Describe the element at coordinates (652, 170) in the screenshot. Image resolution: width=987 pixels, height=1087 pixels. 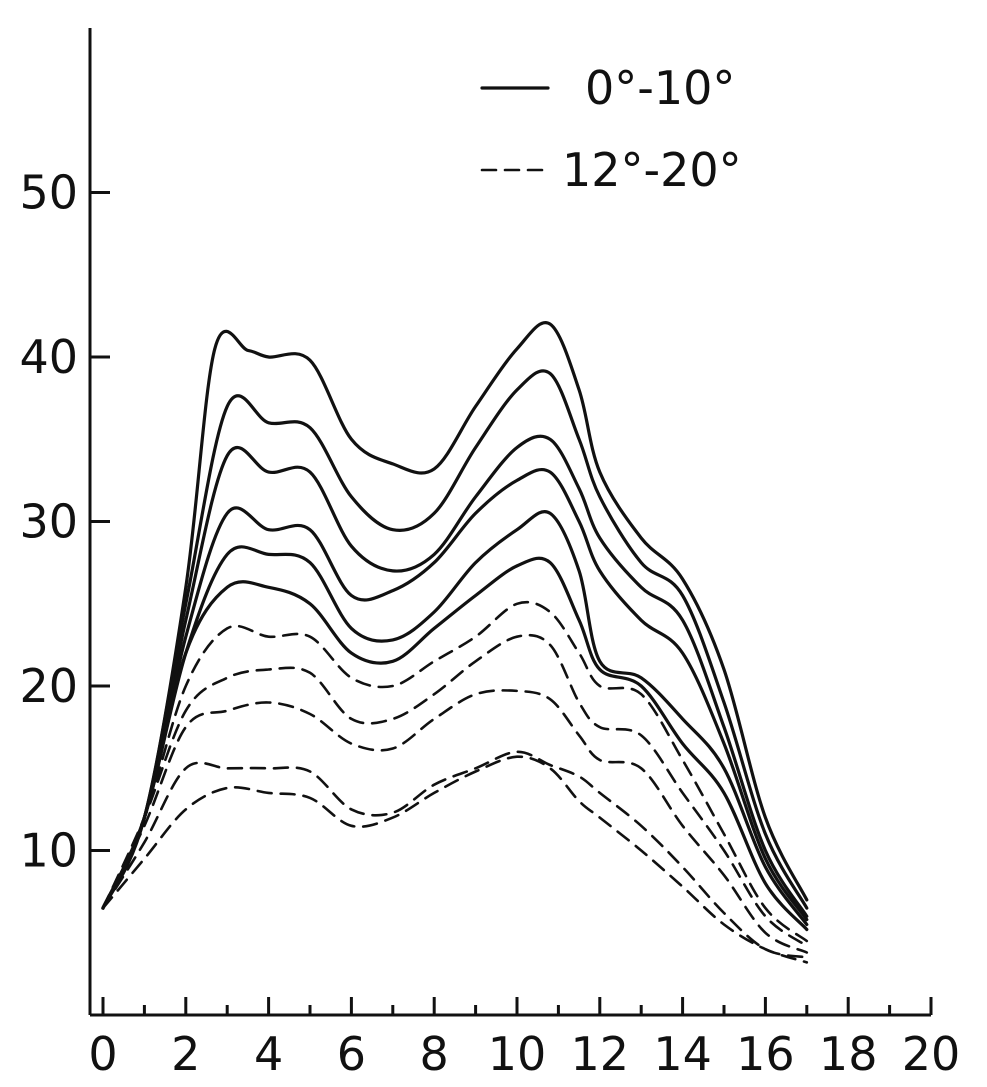
I see `legend-label: 12°-20°` at that location.